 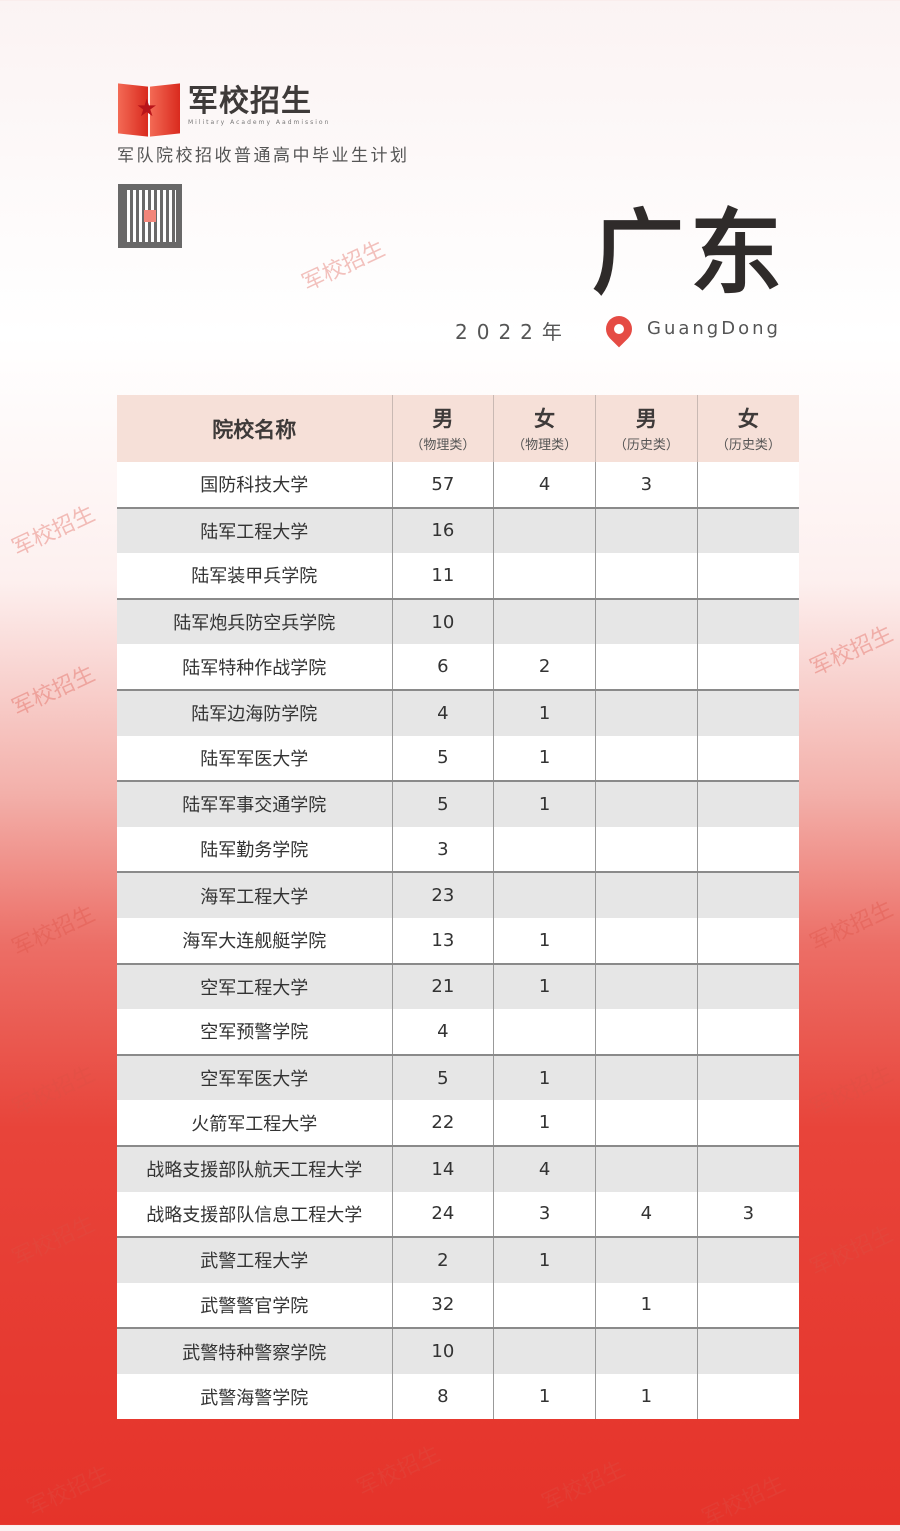 I want to click on school-name-cell: 陆军炮兵防空兵学院, so click(x=254, y=621).